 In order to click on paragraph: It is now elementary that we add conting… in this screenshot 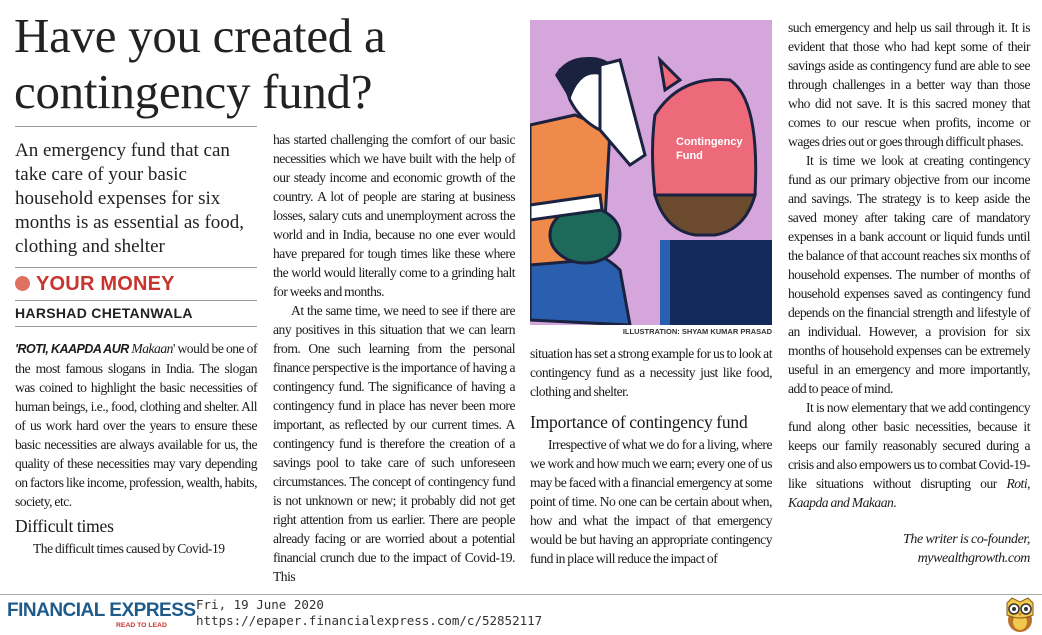, I will do `click(909, 445)`.